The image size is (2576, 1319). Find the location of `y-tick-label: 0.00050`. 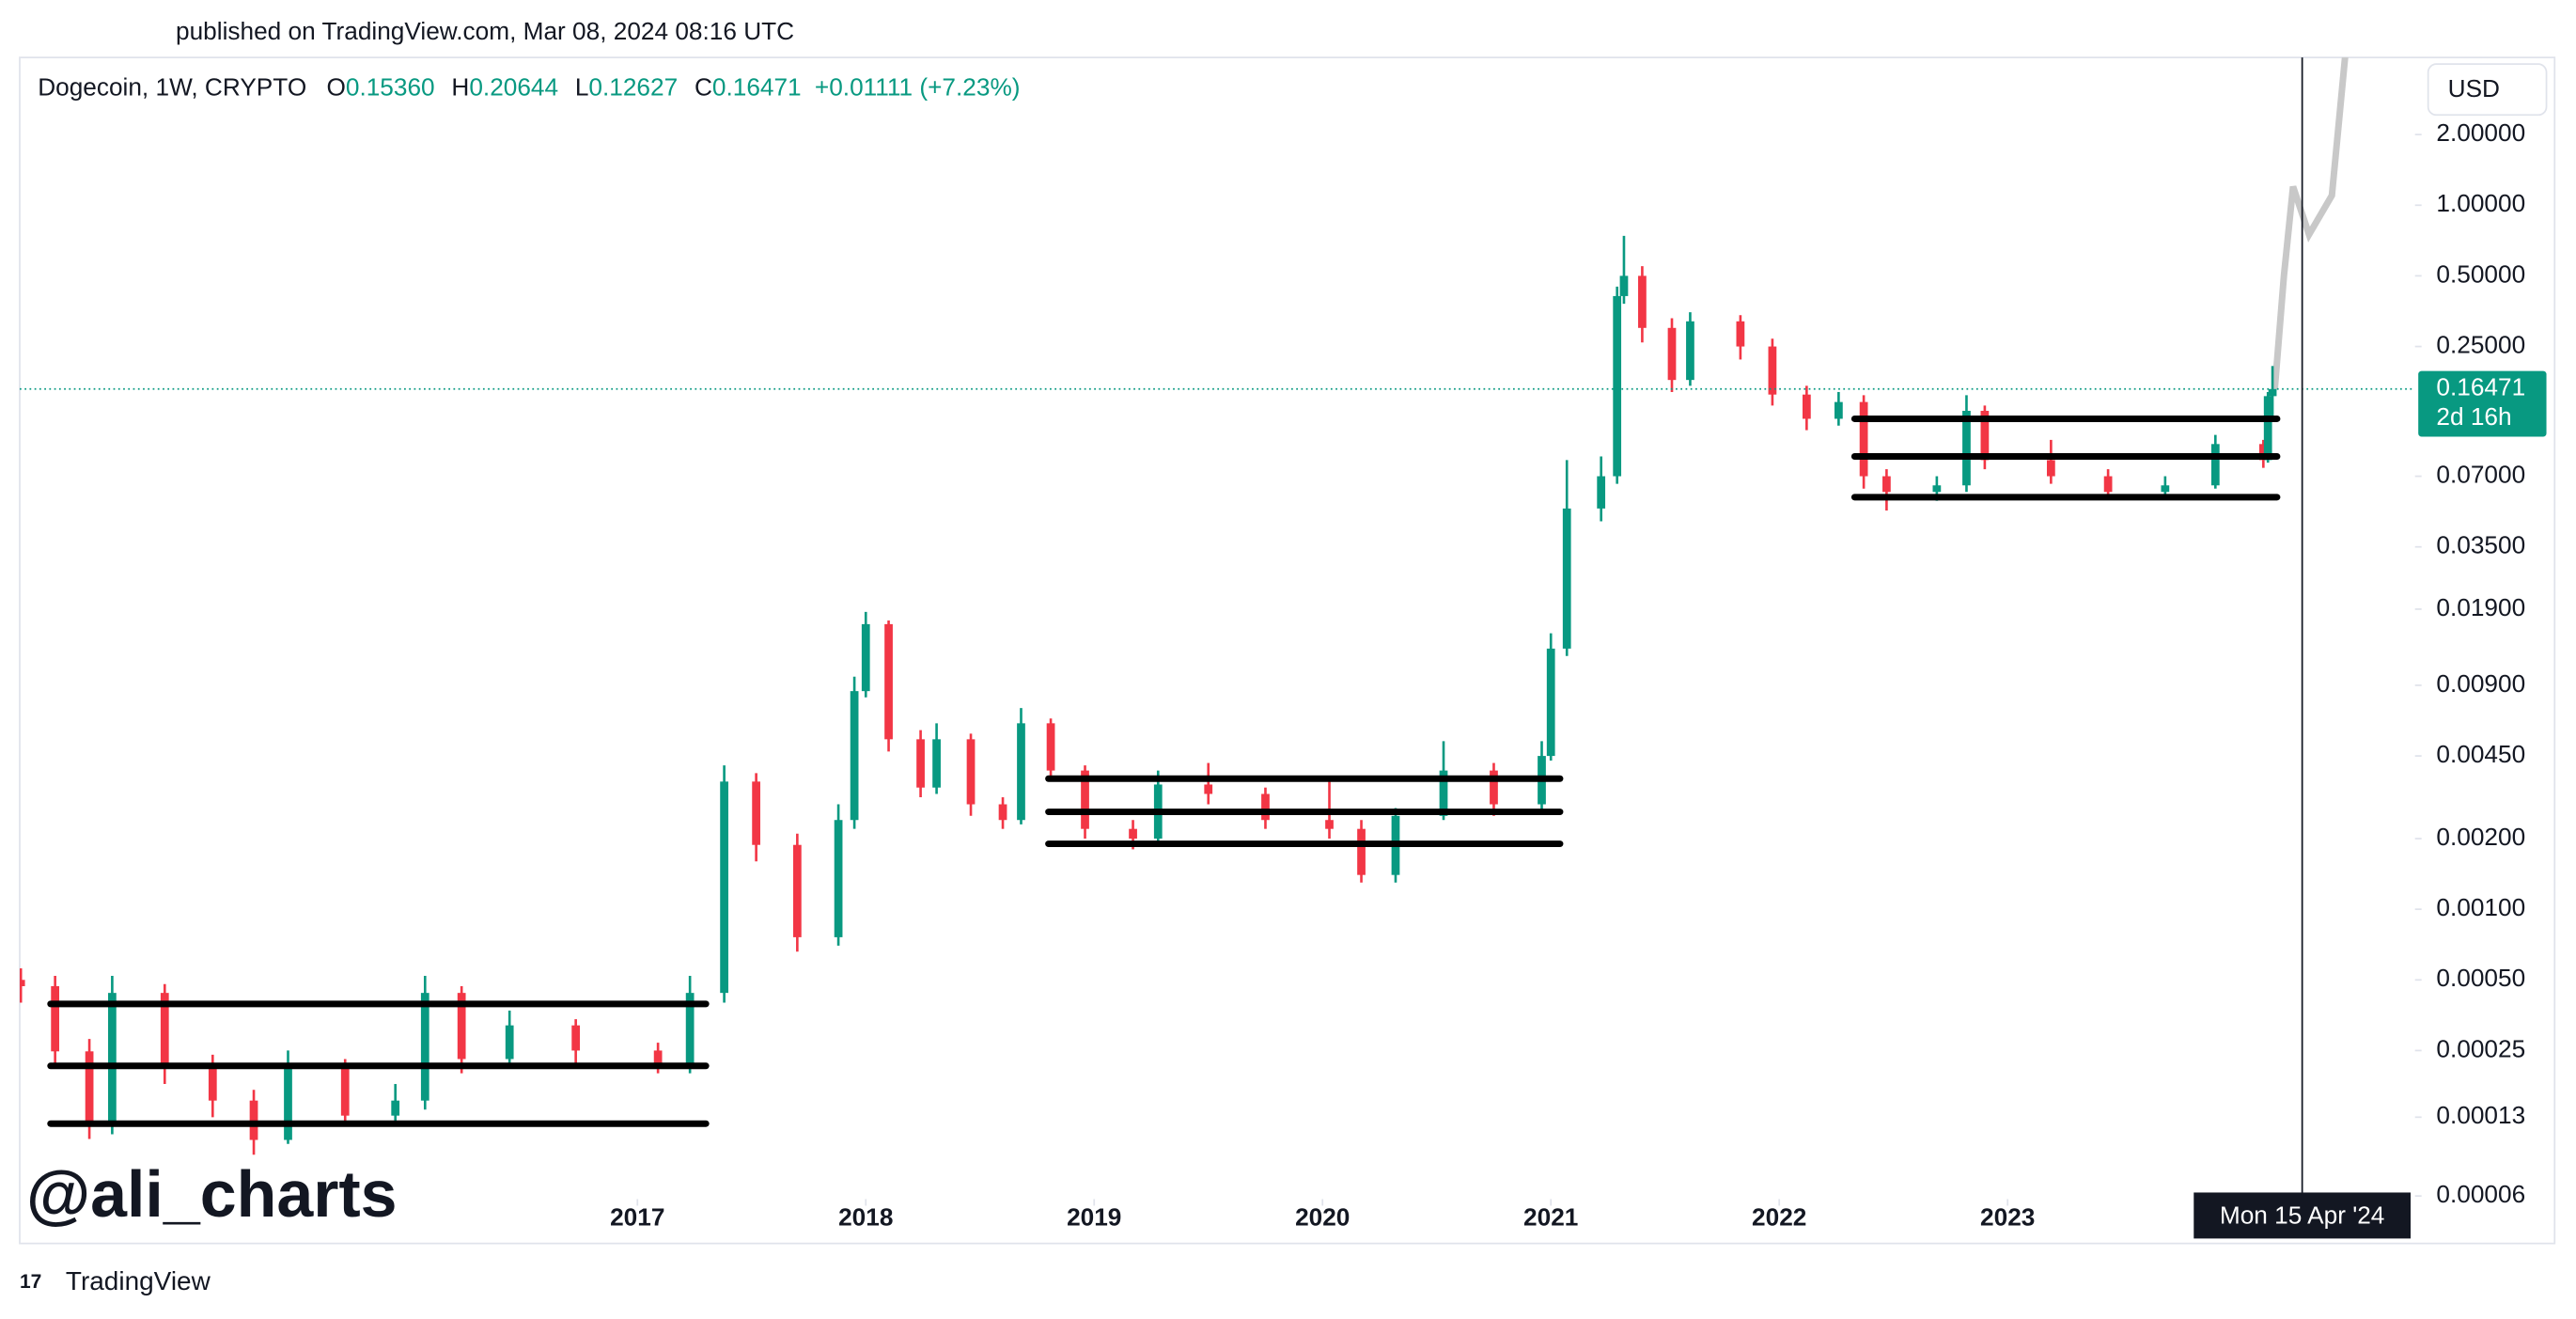

y-tick-label: 0.00050 is located at coordinates (2480, 978).